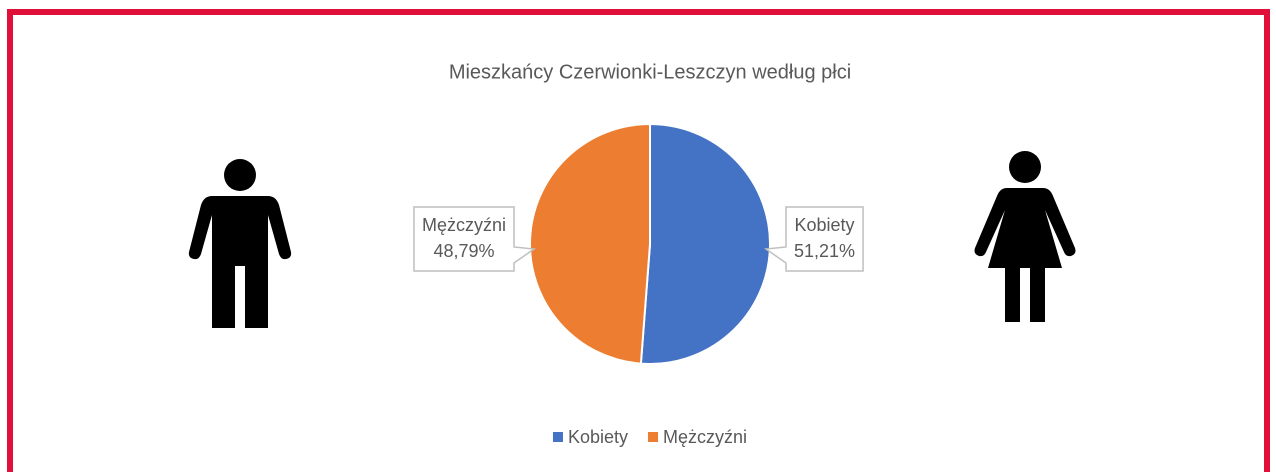  What do you see at coordinates (1025, 236) in the screenshot?
I see `female-icon` at bounding box center [1025, 236].